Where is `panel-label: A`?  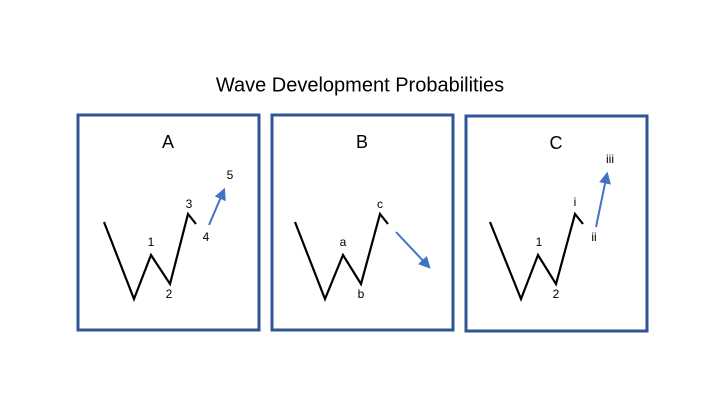 panel-label: A is located at coordinates (168, 142).